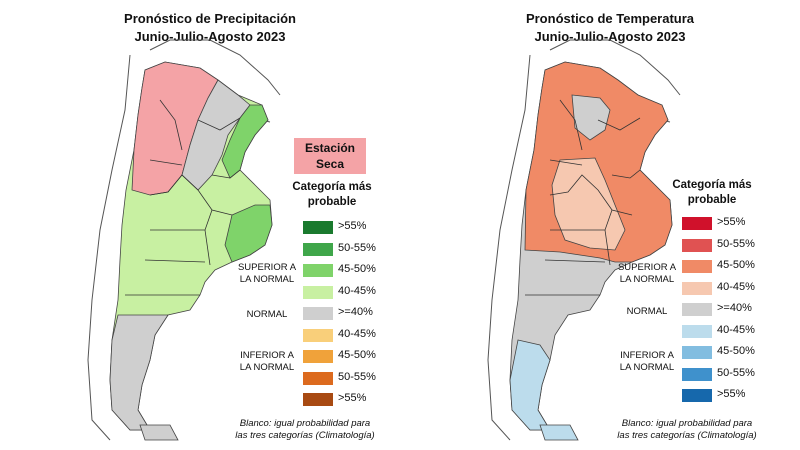 This screenshot has height=450, width=800. I want to click on title-line-1: Pronóstico de Precipitación, so click(210, 18).